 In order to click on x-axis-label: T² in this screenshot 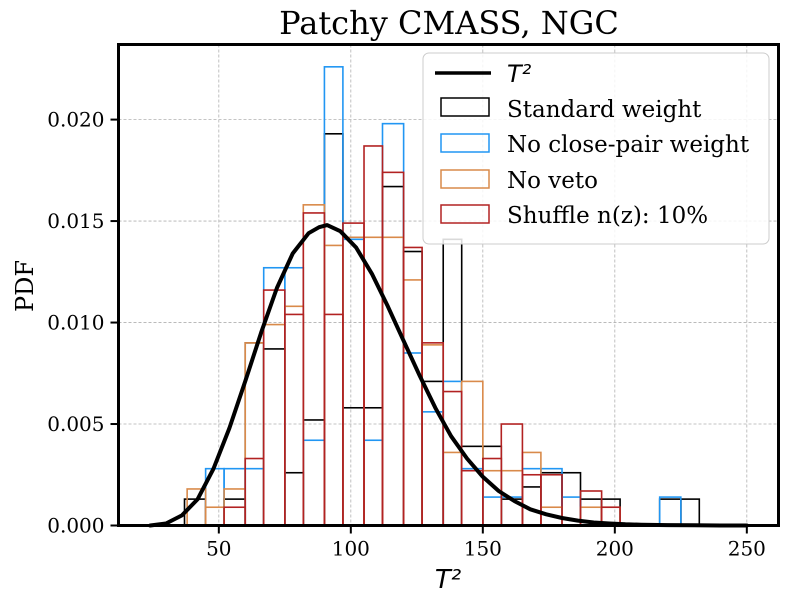, I will do `click(448, 580)`.